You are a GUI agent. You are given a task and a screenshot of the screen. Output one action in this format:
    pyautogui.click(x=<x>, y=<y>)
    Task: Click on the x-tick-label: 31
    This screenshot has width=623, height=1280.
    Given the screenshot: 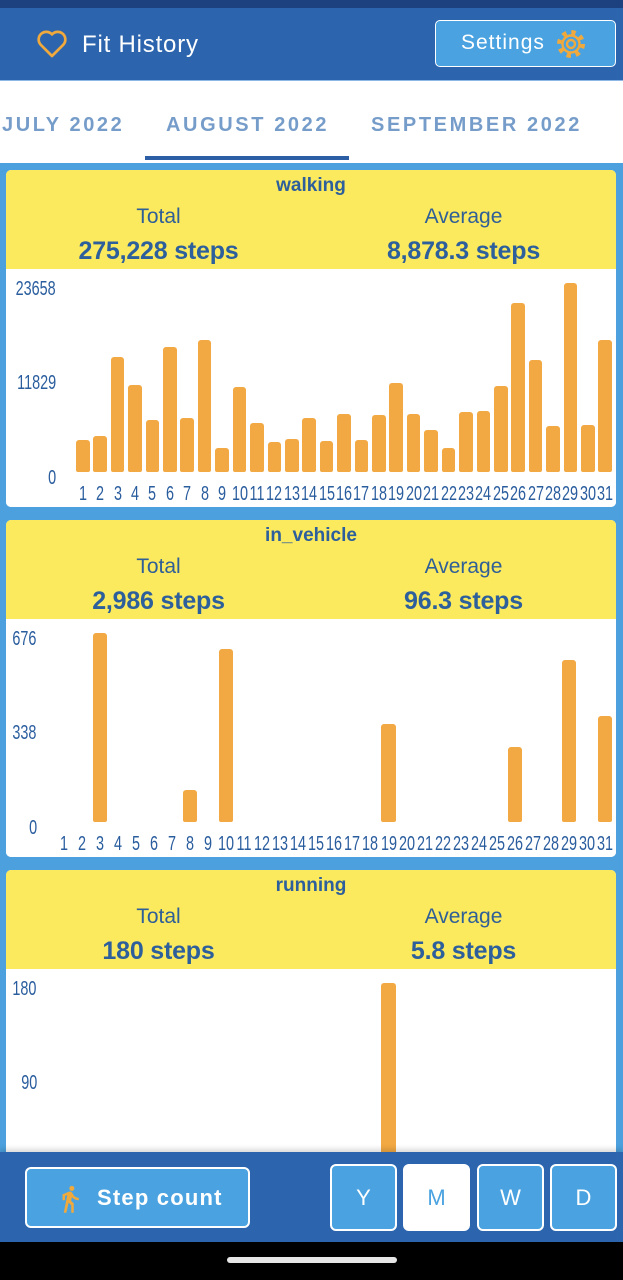 What is the action you would take?
    pyautogui.click(x=605, y=494)
    